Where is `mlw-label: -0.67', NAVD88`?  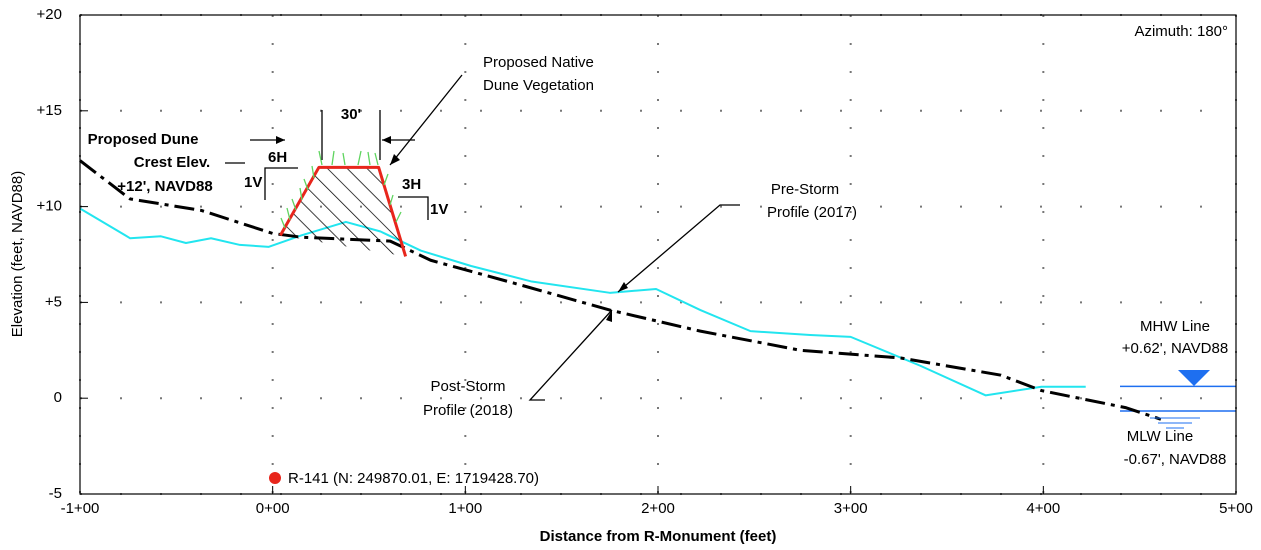
mlw-label: -0.67', NAVD88 is located at coordinates (1175, 459).